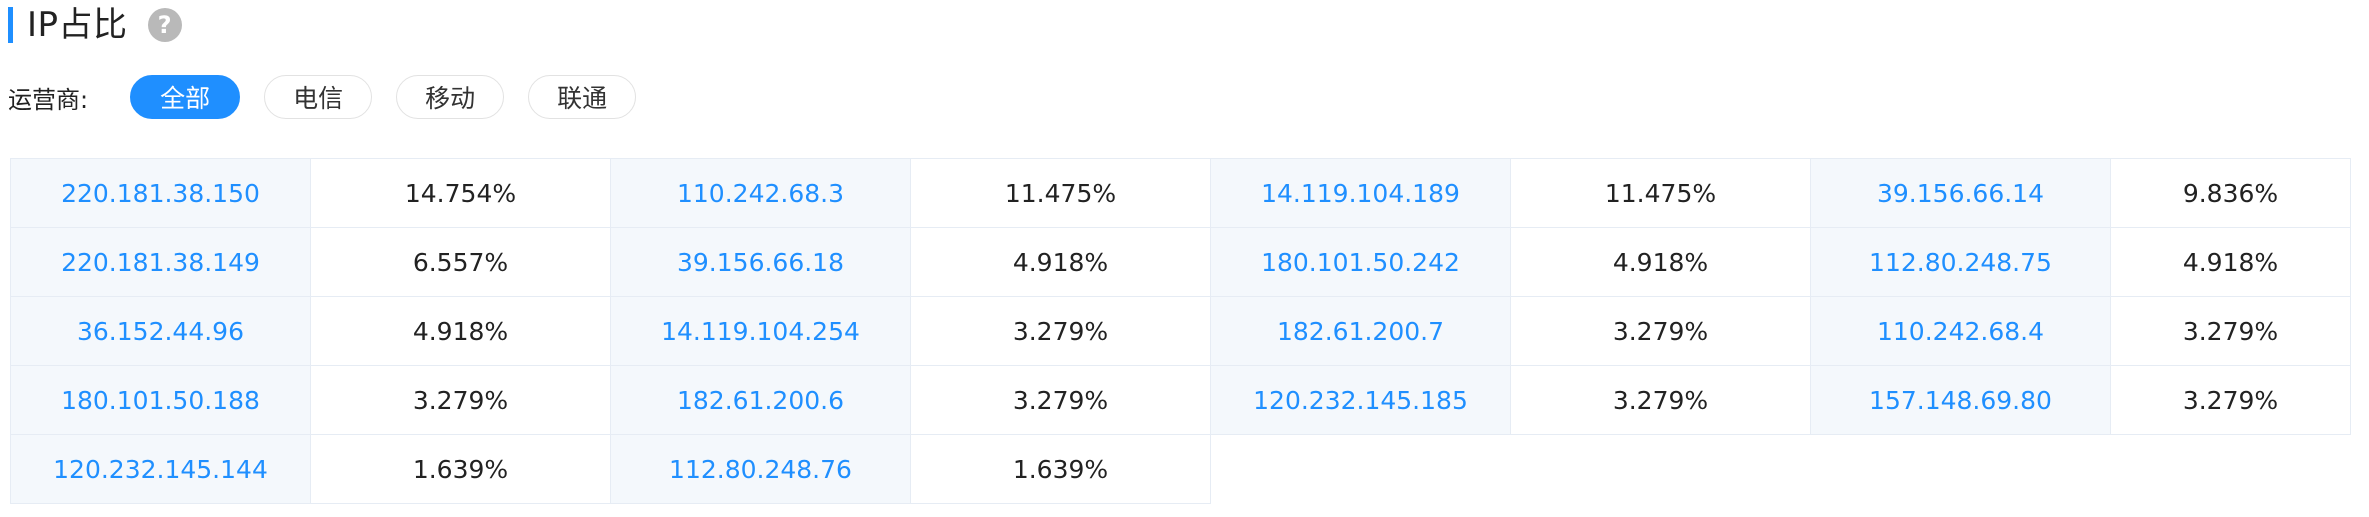 The width and height of the screenshot is (2369, 517). I want to click on ip-share-cell: 6.557%, so click(460, 262).